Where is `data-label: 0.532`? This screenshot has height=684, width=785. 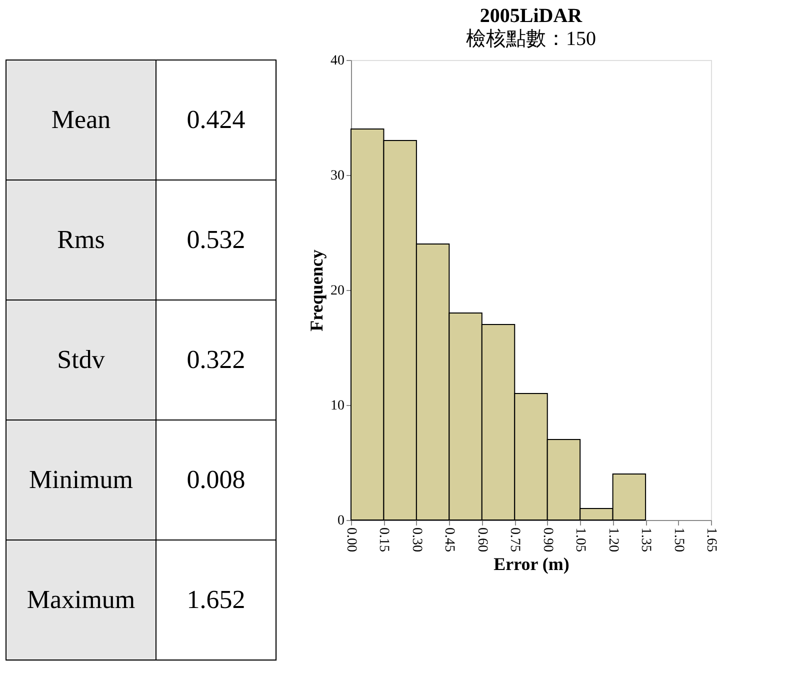 data-label: 0.532 is located at coordinates (216, 239).